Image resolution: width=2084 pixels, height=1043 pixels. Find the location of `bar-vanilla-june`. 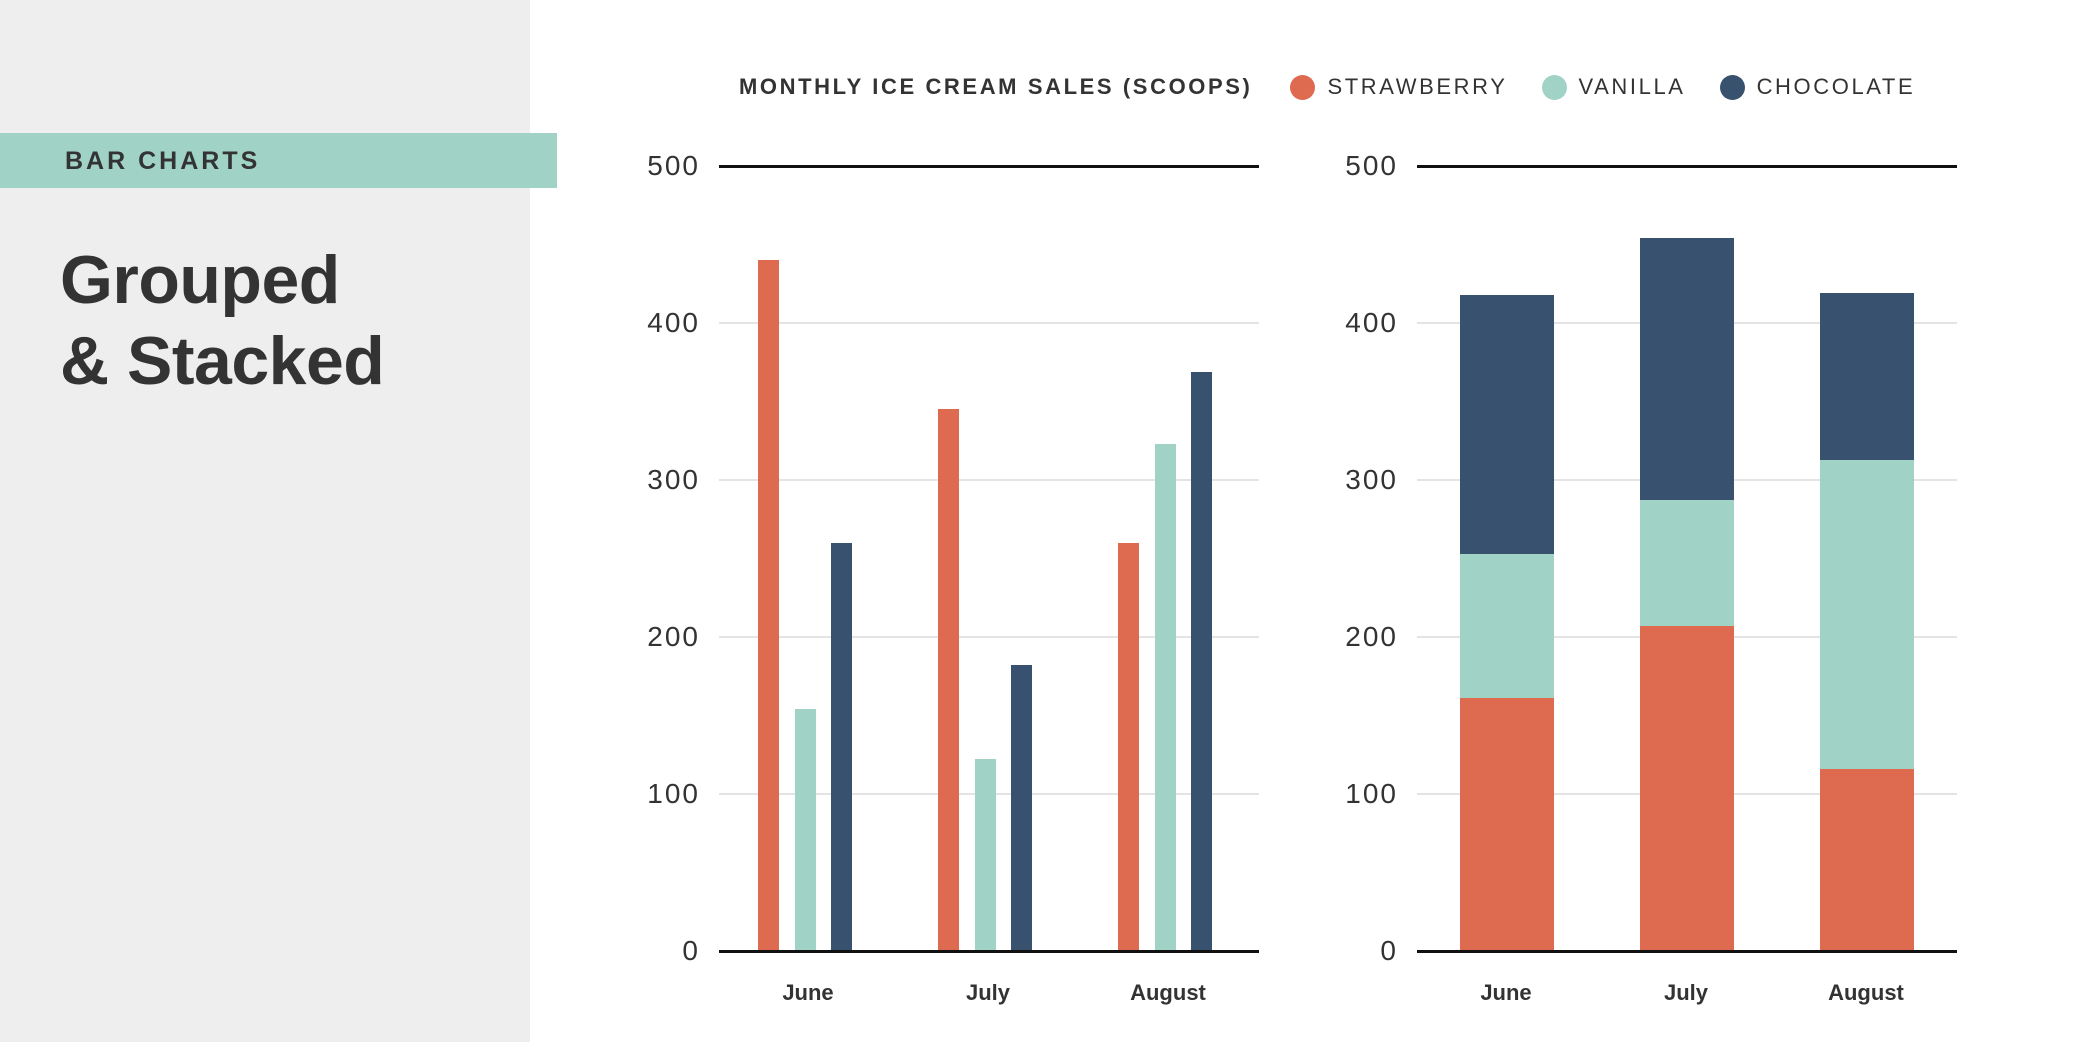

bar-vanilla-june is located at coordinates (805, 830).